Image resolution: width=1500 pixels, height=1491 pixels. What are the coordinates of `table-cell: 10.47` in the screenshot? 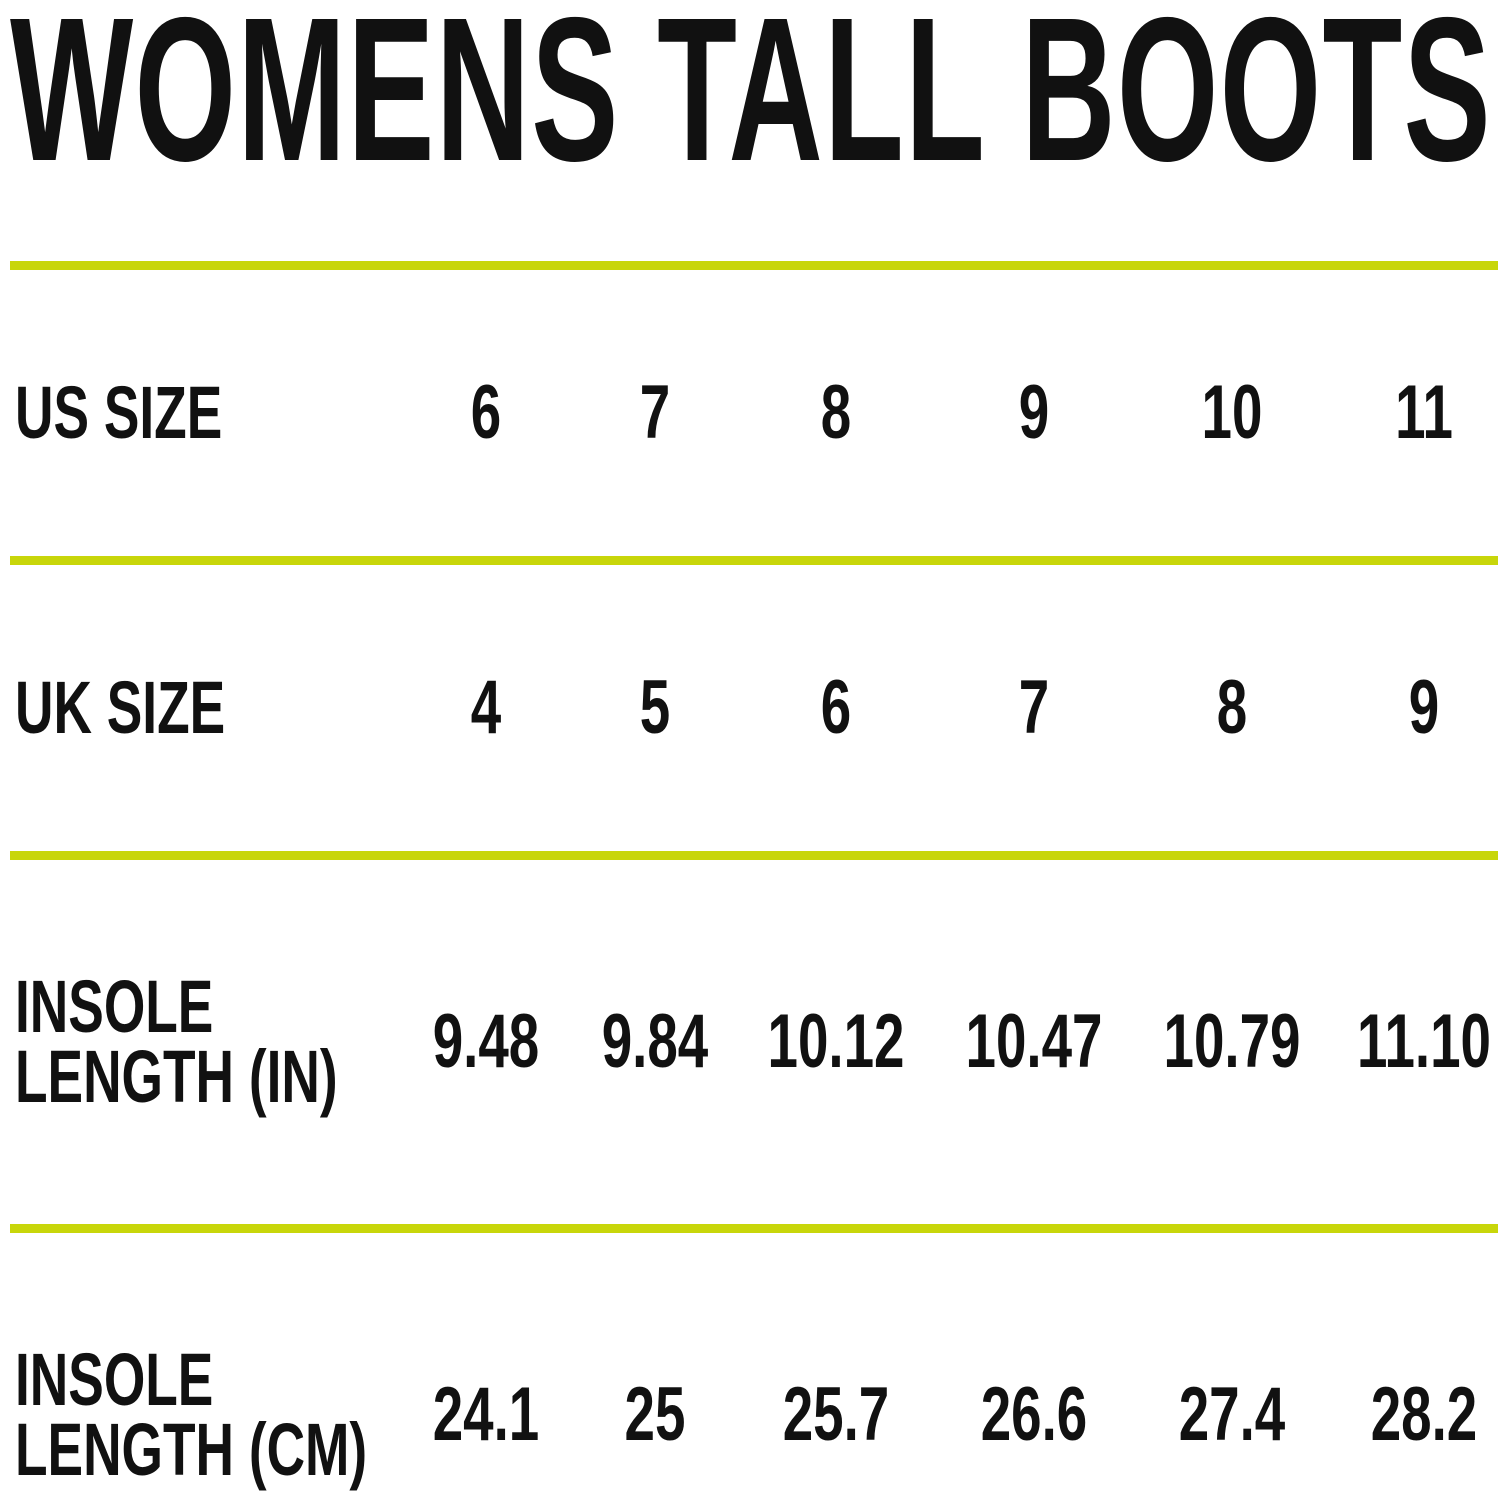 It's located at (1034, 1041).